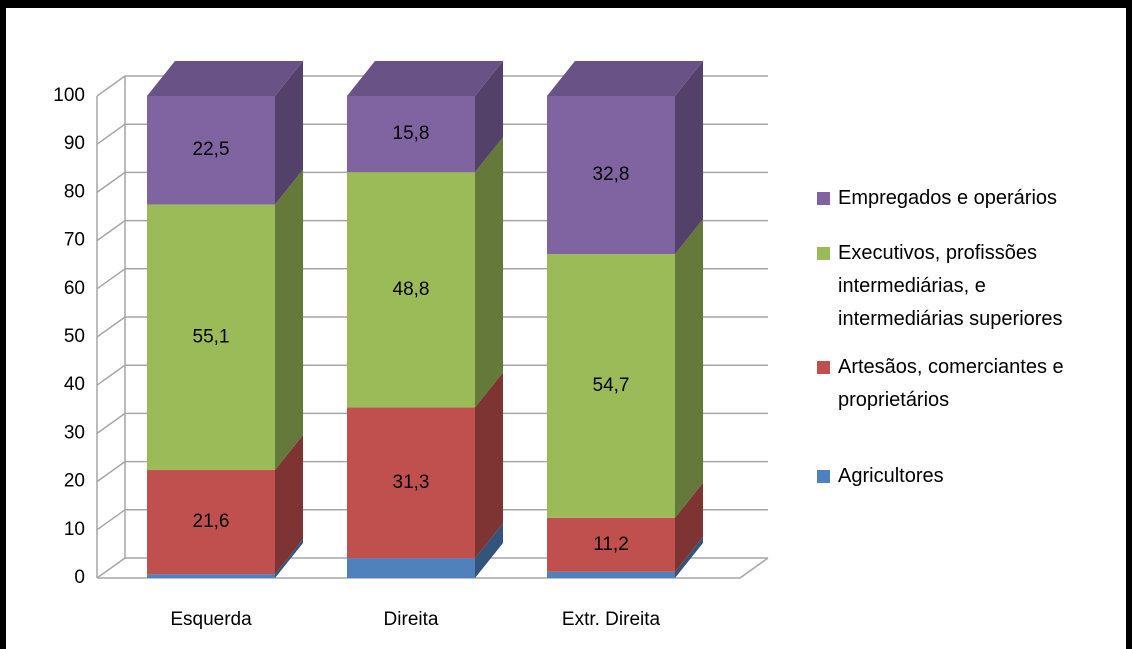 The image size is (1132, 649). Describe the element at coordinates (891, 476) in the screenshot. I see `legend-label: Agricultores` at that location.